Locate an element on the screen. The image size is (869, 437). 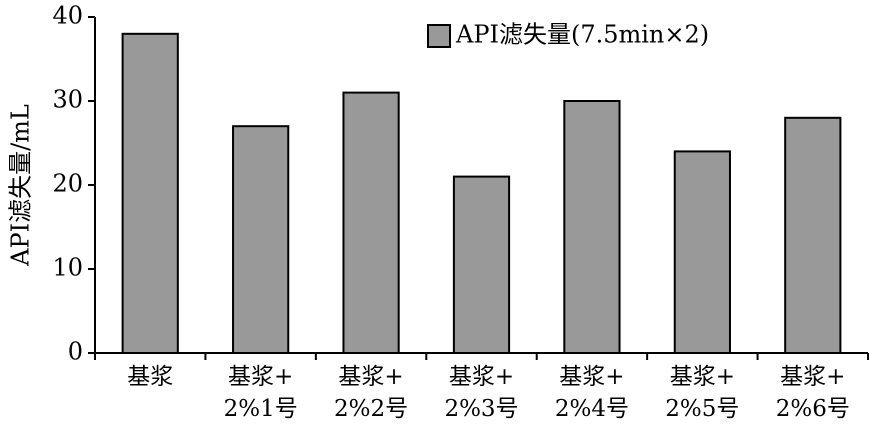
x-tick-label: 基浆+ 2%5号 is located at coordinates (702, 393).